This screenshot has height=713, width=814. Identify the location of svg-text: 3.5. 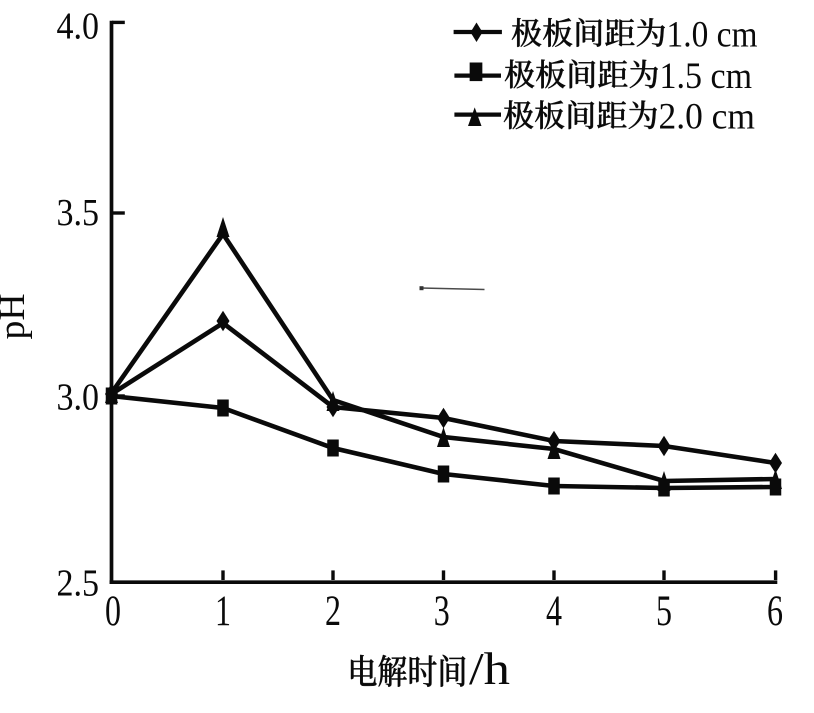
(78, 213).